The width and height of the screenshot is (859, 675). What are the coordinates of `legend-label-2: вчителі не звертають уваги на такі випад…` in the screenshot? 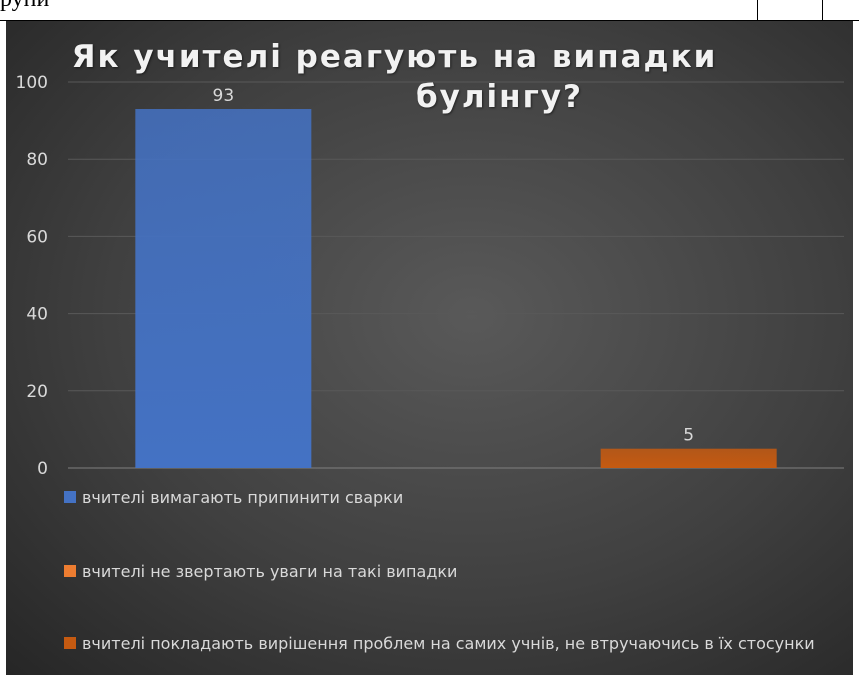 It's located at (270, 571).